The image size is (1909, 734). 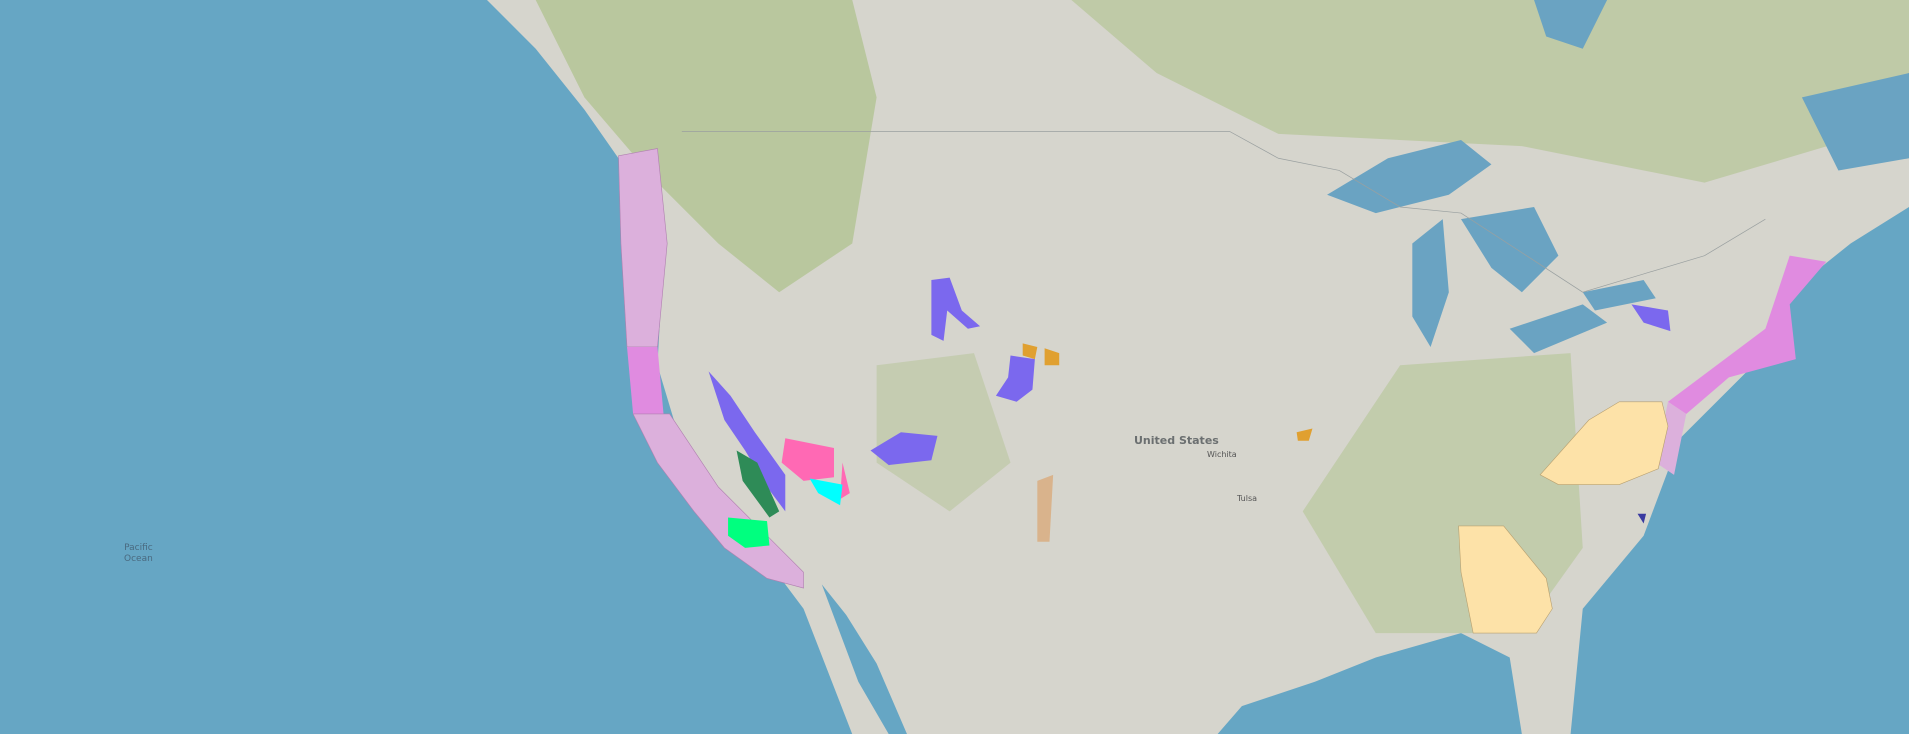 What do you see at coordinates (1222, 454) in the screenshot?
I see `city-label: Wichita` at bounding box center [1222, 454].